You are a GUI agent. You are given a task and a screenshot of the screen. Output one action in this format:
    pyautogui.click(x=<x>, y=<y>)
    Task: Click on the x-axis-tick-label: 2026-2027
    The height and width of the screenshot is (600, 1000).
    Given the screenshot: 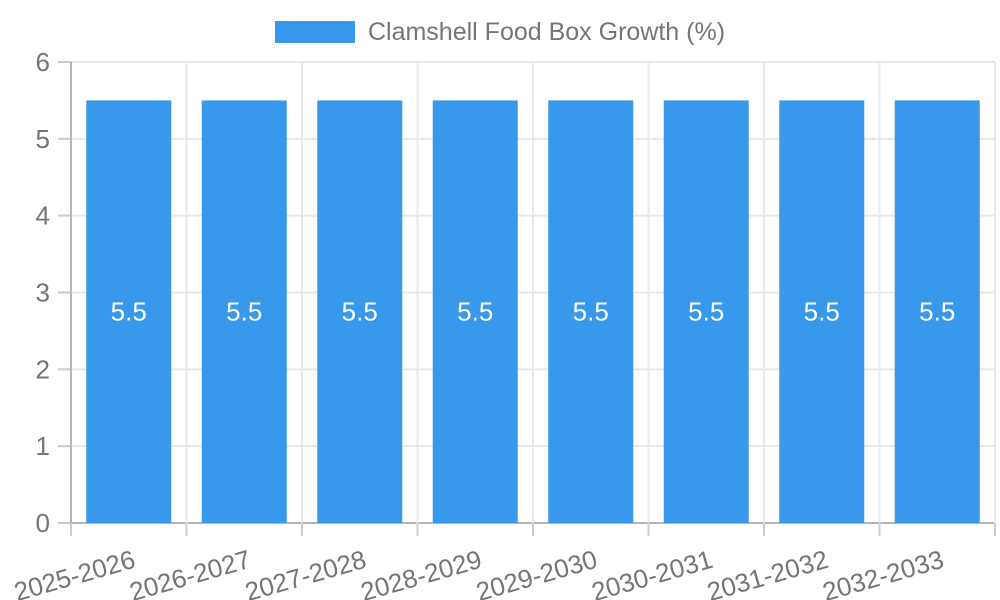 What is the action you would take?
    pyautogui.click(x=190, y=572)
    